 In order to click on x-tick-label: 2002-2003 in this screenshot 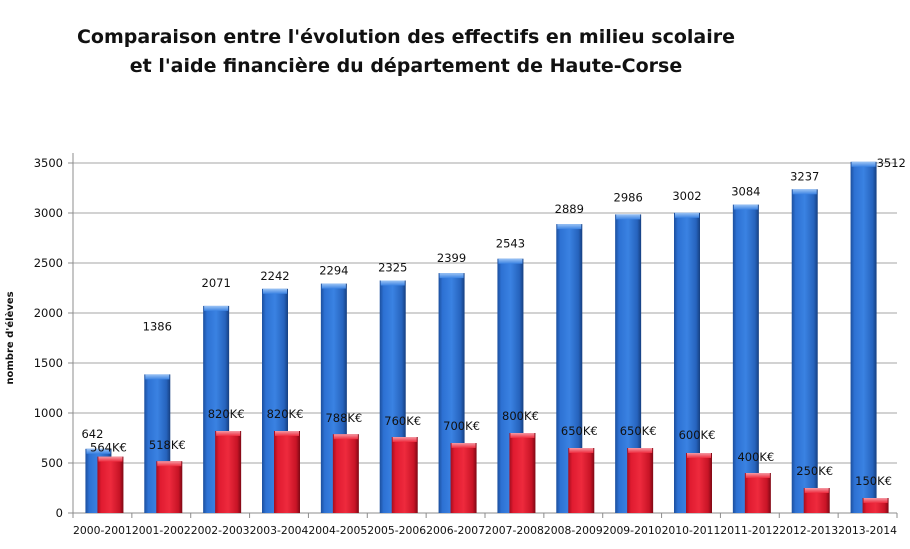, I will do `click(220, 530)`.